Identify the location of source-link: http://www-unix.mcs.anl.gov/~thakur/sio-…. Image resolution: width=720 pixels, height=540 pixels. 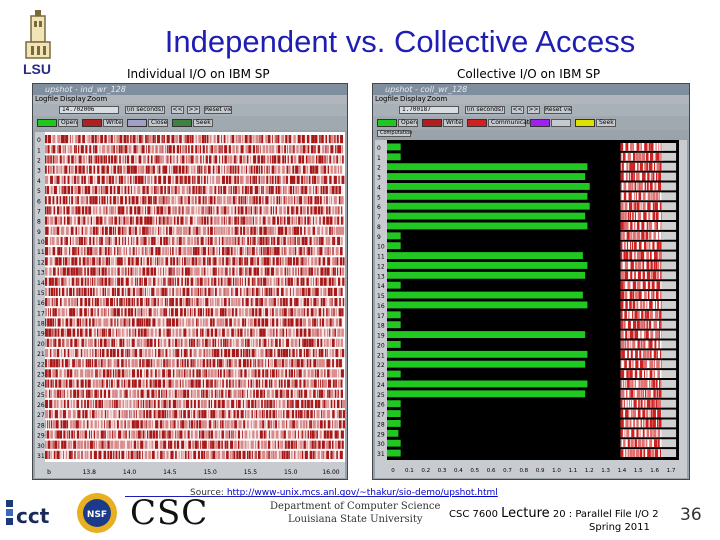
(362, 493).